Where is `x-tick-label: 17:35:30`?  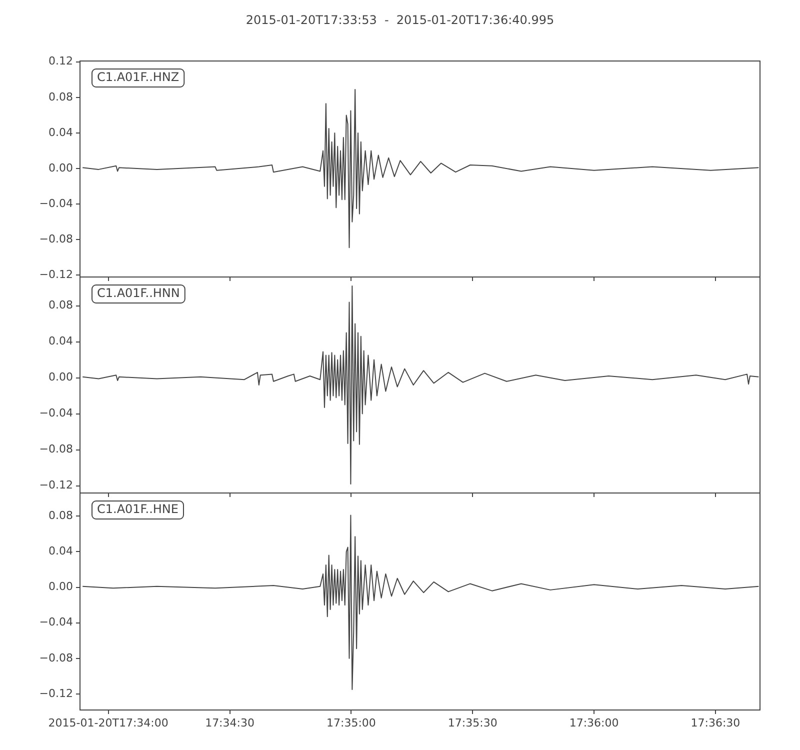 x-tick-label: 17:35:30 is located at coordinates (473, 723).